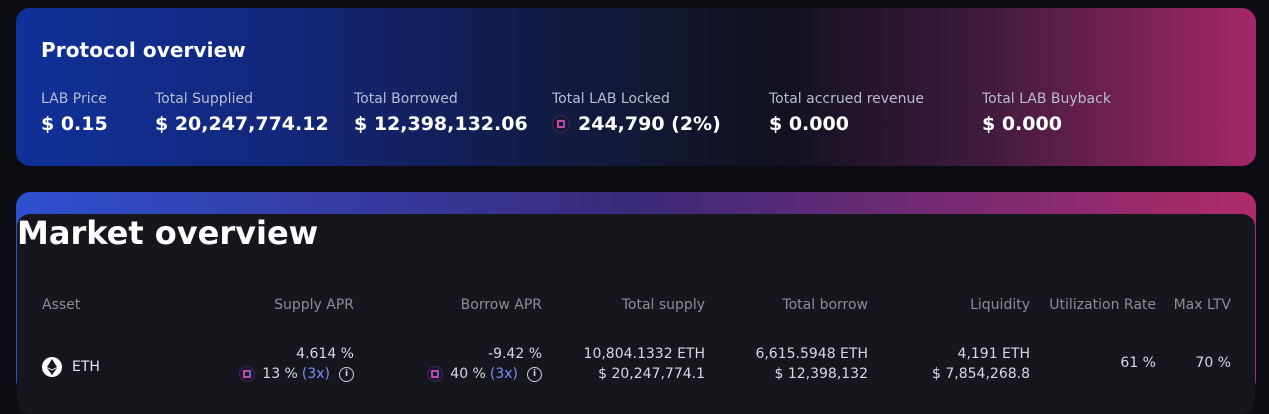 The image size is (1269, 414). Describe the element at coordinates (1202, 305) in the screenshot. I see `column-header-max-ltv: Max LTV` at that location.